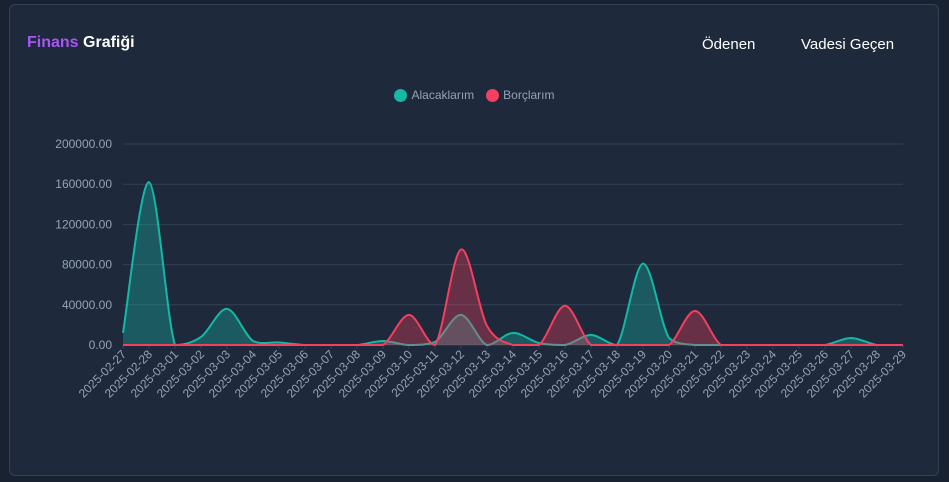  Describe the element at coordinates (443, 95) in the screenshot. I see `legend-label-receivables: Alacaklarım` at that location.